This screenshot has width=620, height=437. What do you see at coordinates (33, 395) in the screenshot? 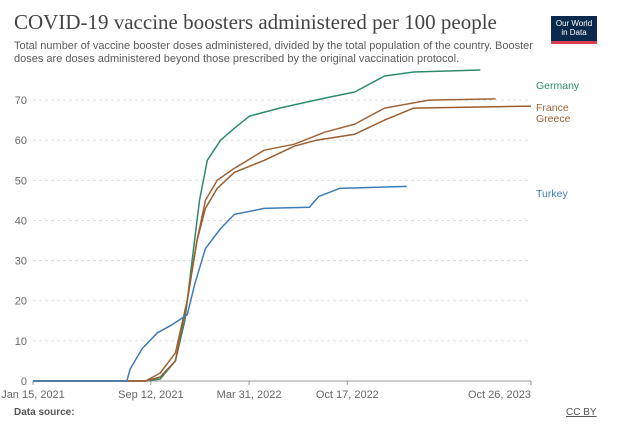
I see `x-tick-label: Jan 15, 2021` at bounding box center [33, 395].